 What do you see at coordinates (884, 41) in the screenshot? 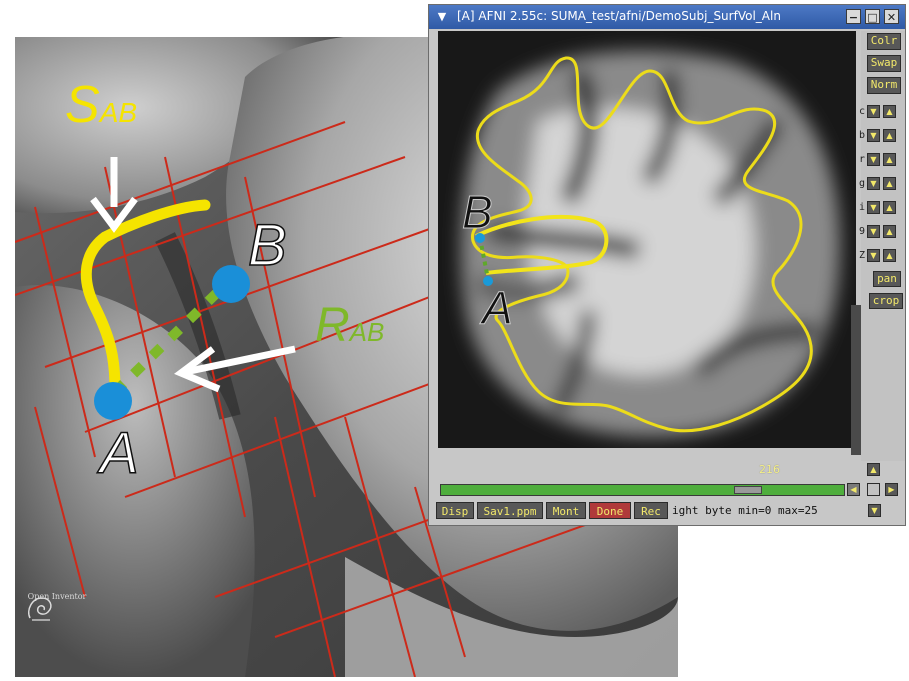
I see `colr-button: Colr` at bounding box center [884, 41].